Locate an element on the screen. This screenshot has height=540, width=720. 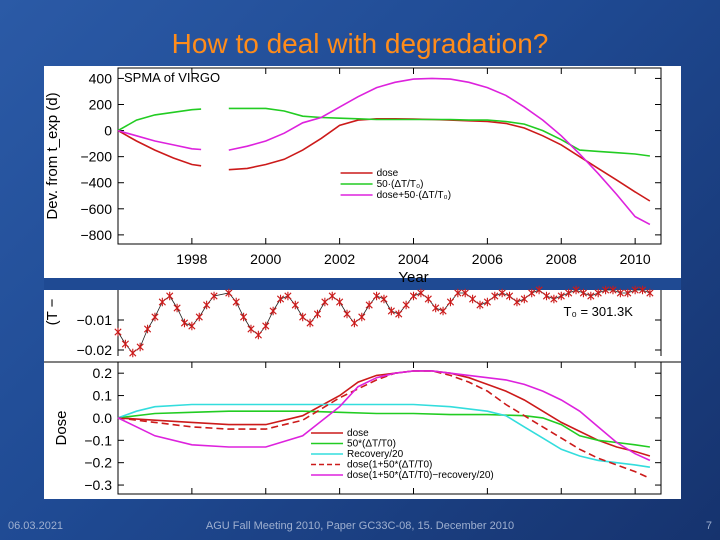
y-tick-label: −0.2 is located at coordinates (98, 463).